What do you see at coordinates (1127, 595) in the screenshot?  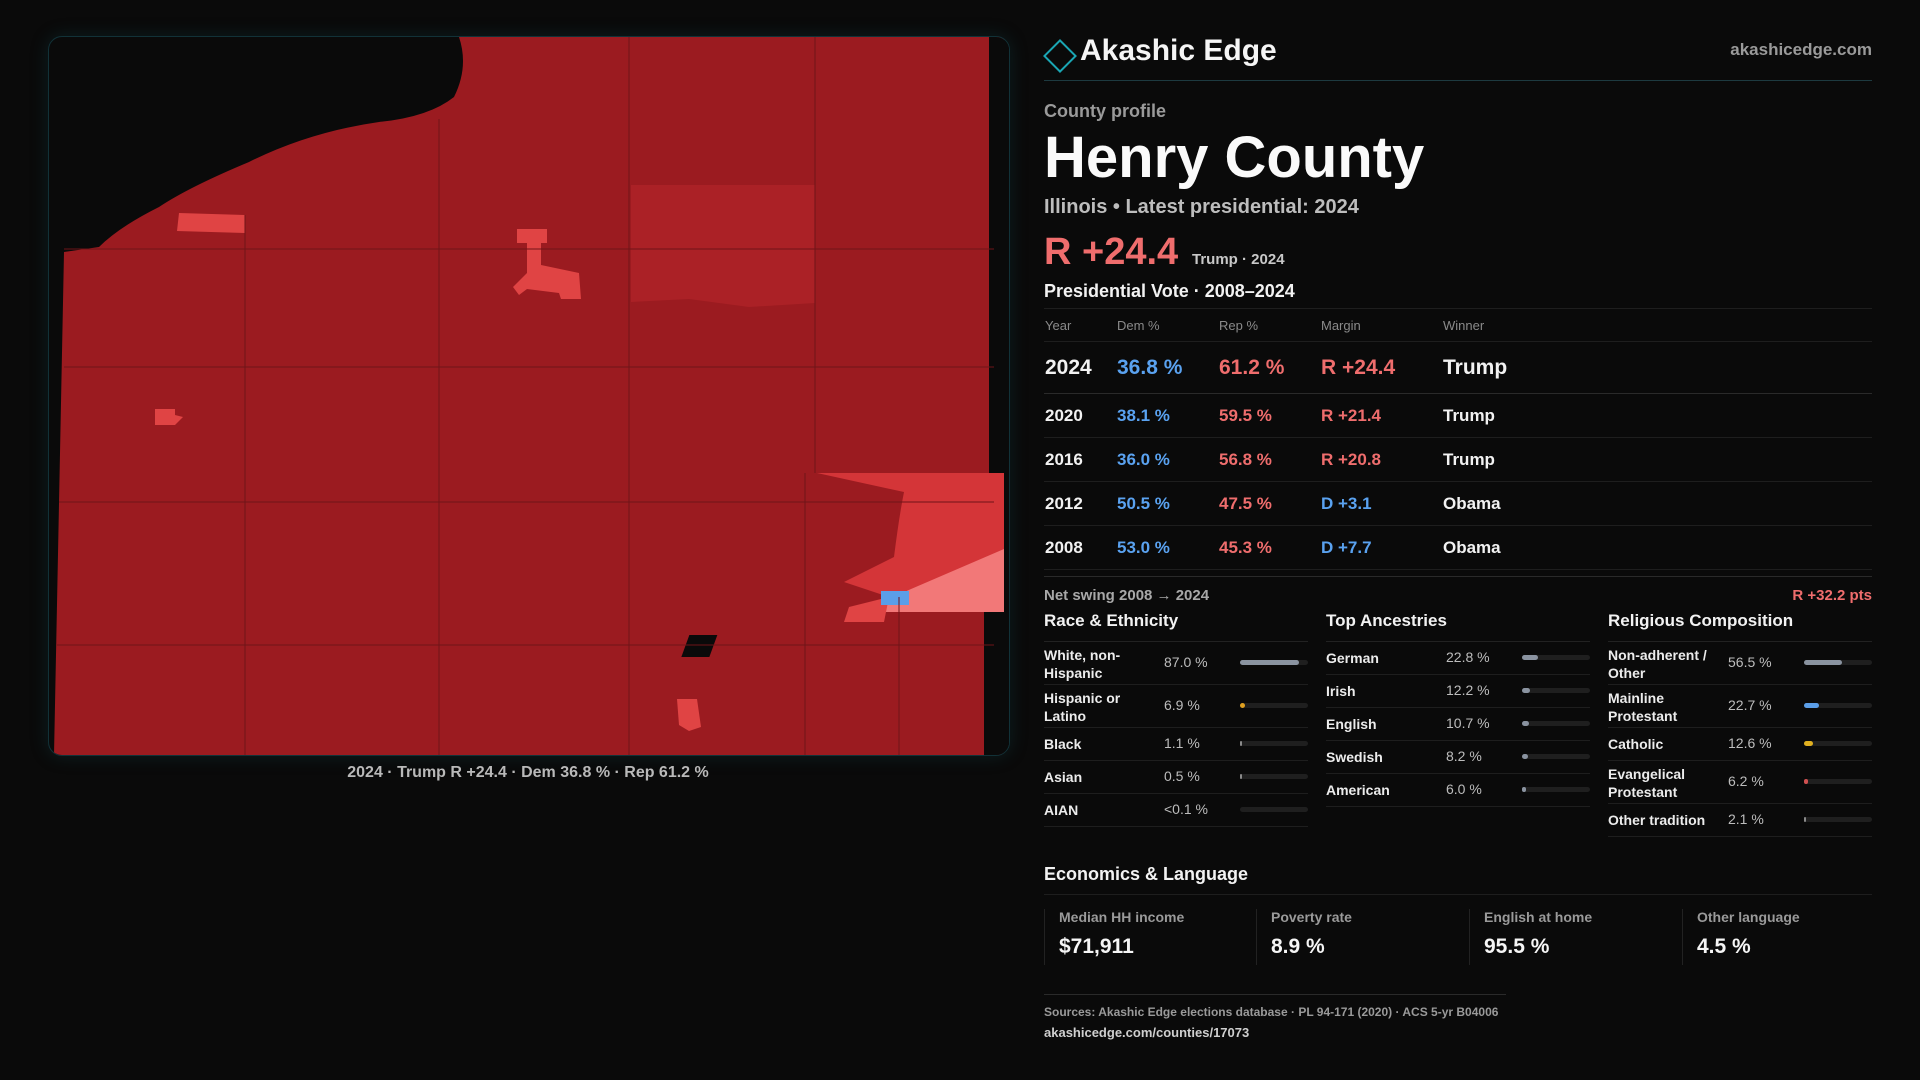 I see `swing-label: Net swing 2008 → 2024` at bounding box center [1127, 595].